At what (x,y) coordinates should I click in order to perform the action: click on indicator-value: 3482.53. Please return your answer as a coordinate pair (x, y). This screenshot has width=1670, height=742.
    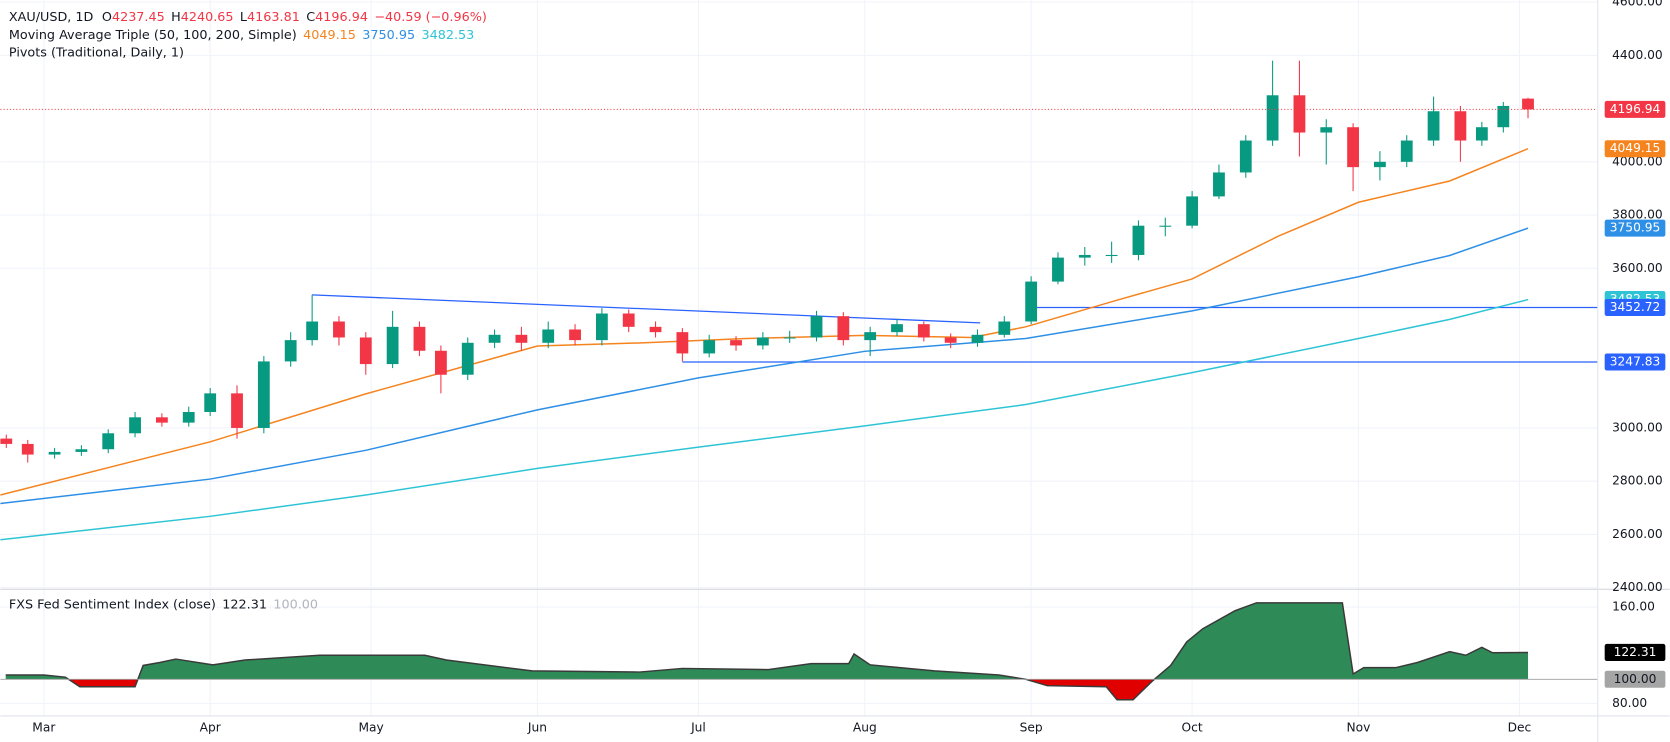
    Looking at the image, I should click on (447, 35).